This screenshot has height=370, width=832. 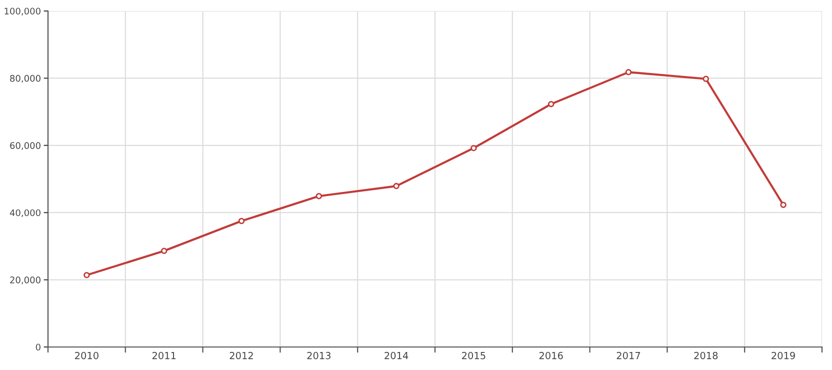 What do you see at coordinates (25, 280) in the screenshot?
I see `y-tick-label: 20,000` at bounding box center [25, 280].